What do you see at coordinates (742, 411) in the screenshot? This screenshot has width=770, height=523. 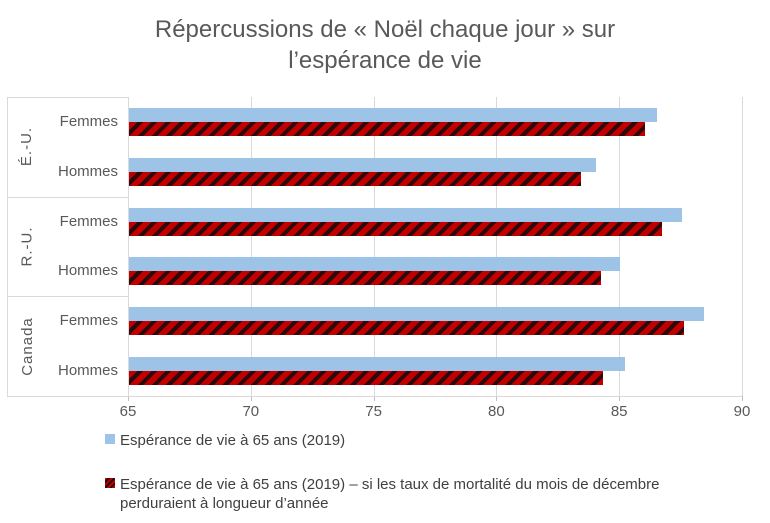 I see `x-tick-label: 90` at bounding box center [742, 411].